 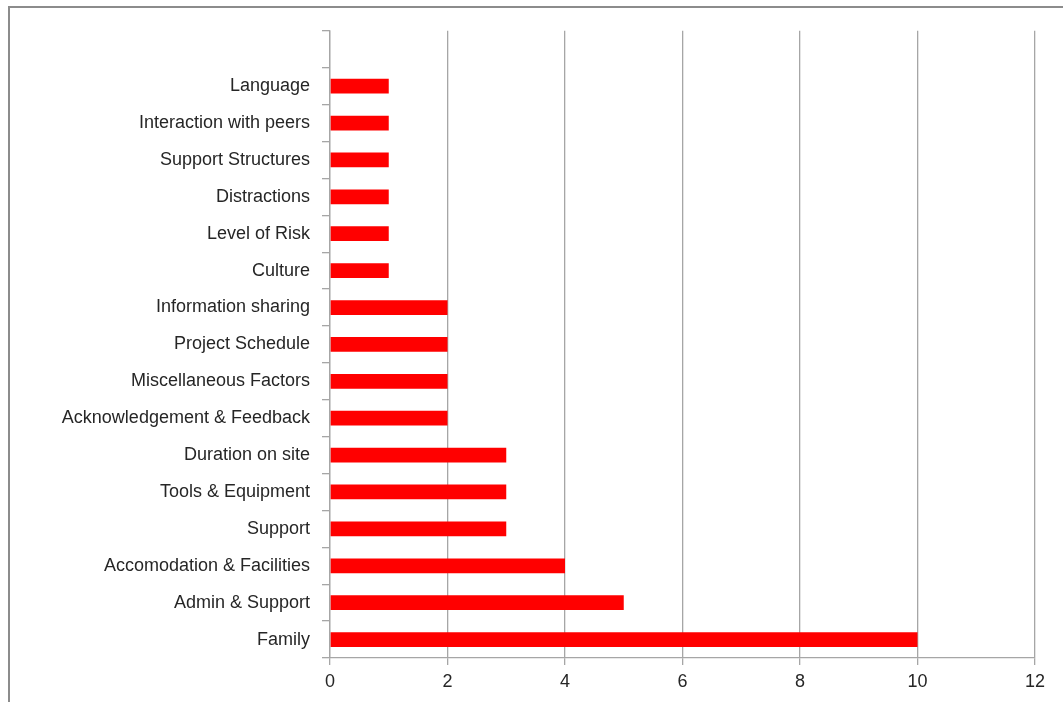 I want to click on x-tick-label: 0, so click(x=330, y=680).